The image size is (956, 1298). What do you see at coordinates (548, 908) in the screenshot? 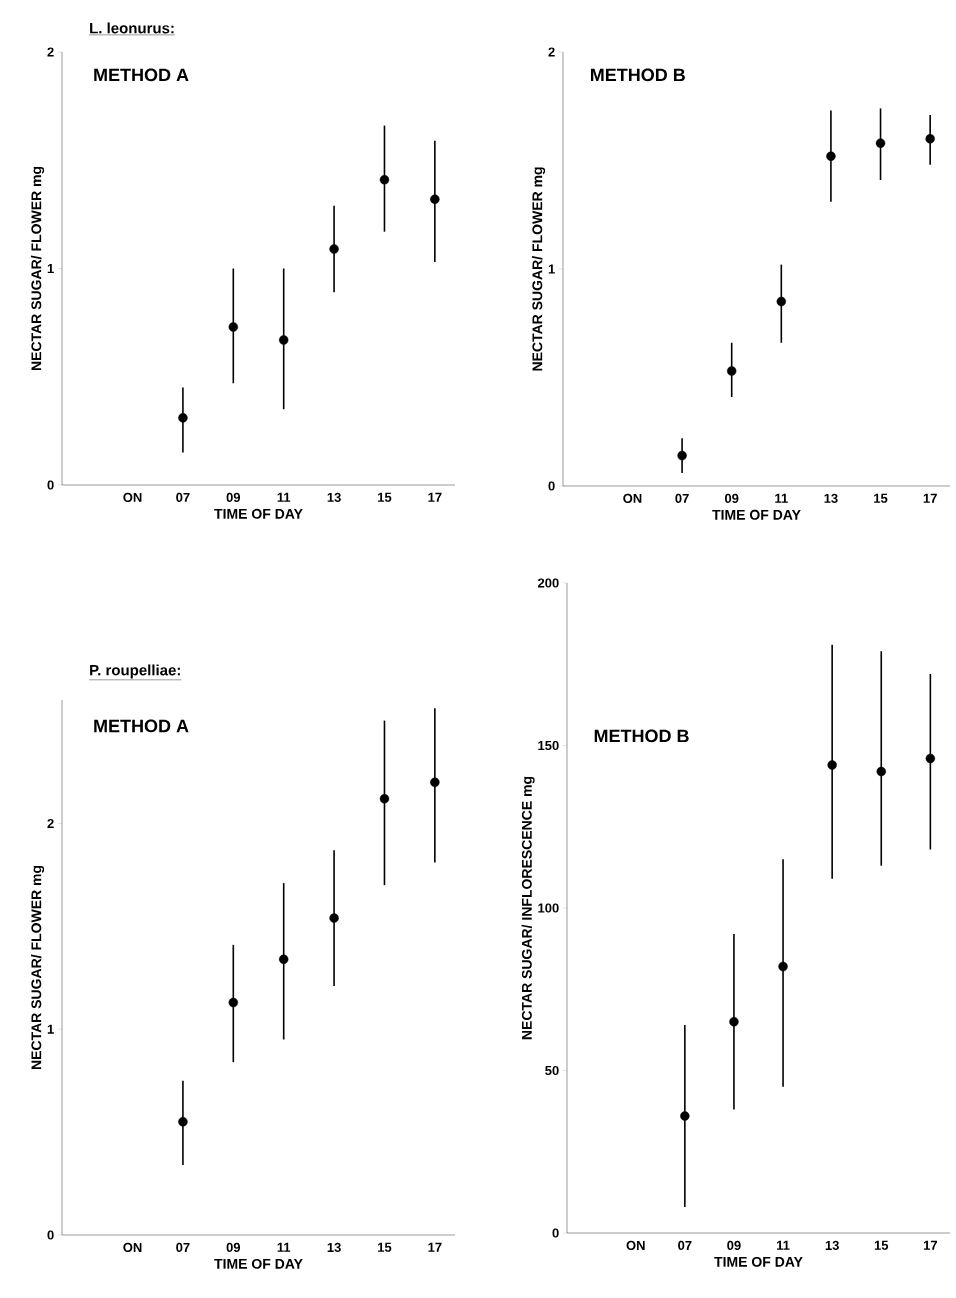
I see `y-tick-label: 100` at bounding box center [548, 908].